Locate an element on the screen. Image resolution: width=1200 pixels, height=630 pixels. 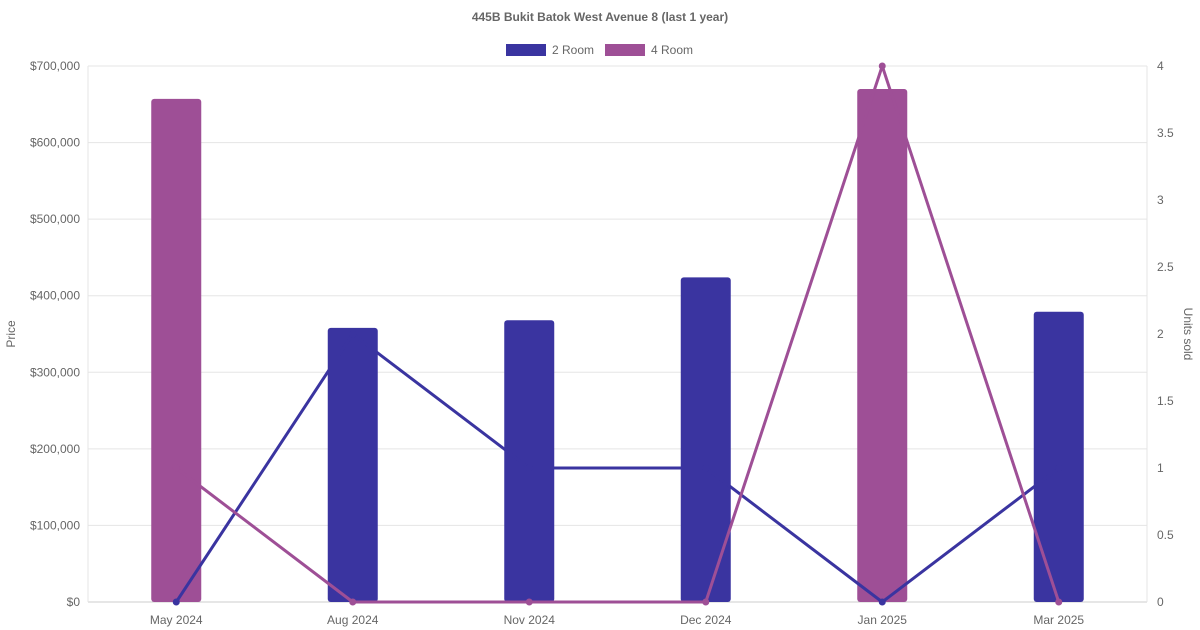
legend-label-2-room: 2 Room is located at coordinates (573, 50).